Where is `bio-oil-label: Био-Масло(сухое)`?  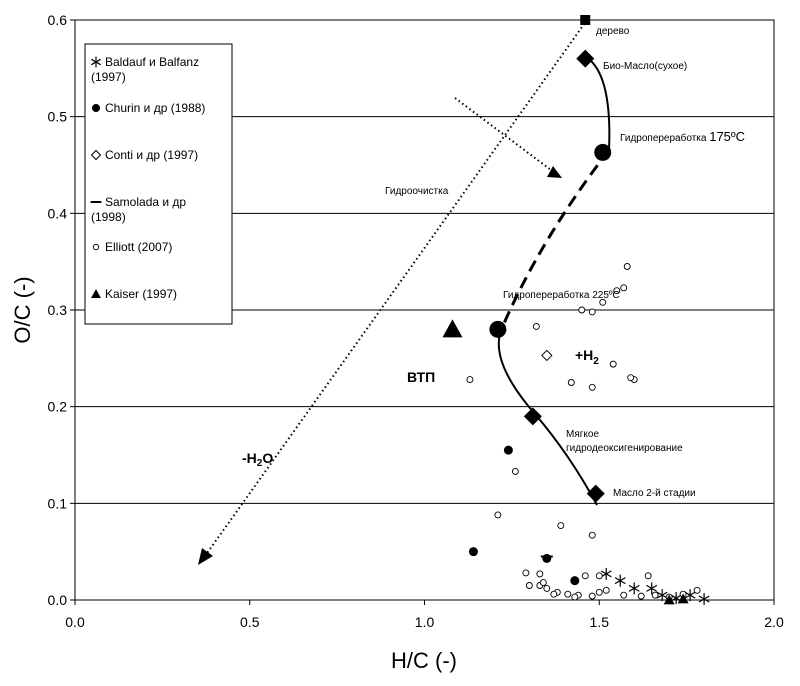 bio-oil-label: Био-Масло(сухое) is located at coordinates (645, 66).